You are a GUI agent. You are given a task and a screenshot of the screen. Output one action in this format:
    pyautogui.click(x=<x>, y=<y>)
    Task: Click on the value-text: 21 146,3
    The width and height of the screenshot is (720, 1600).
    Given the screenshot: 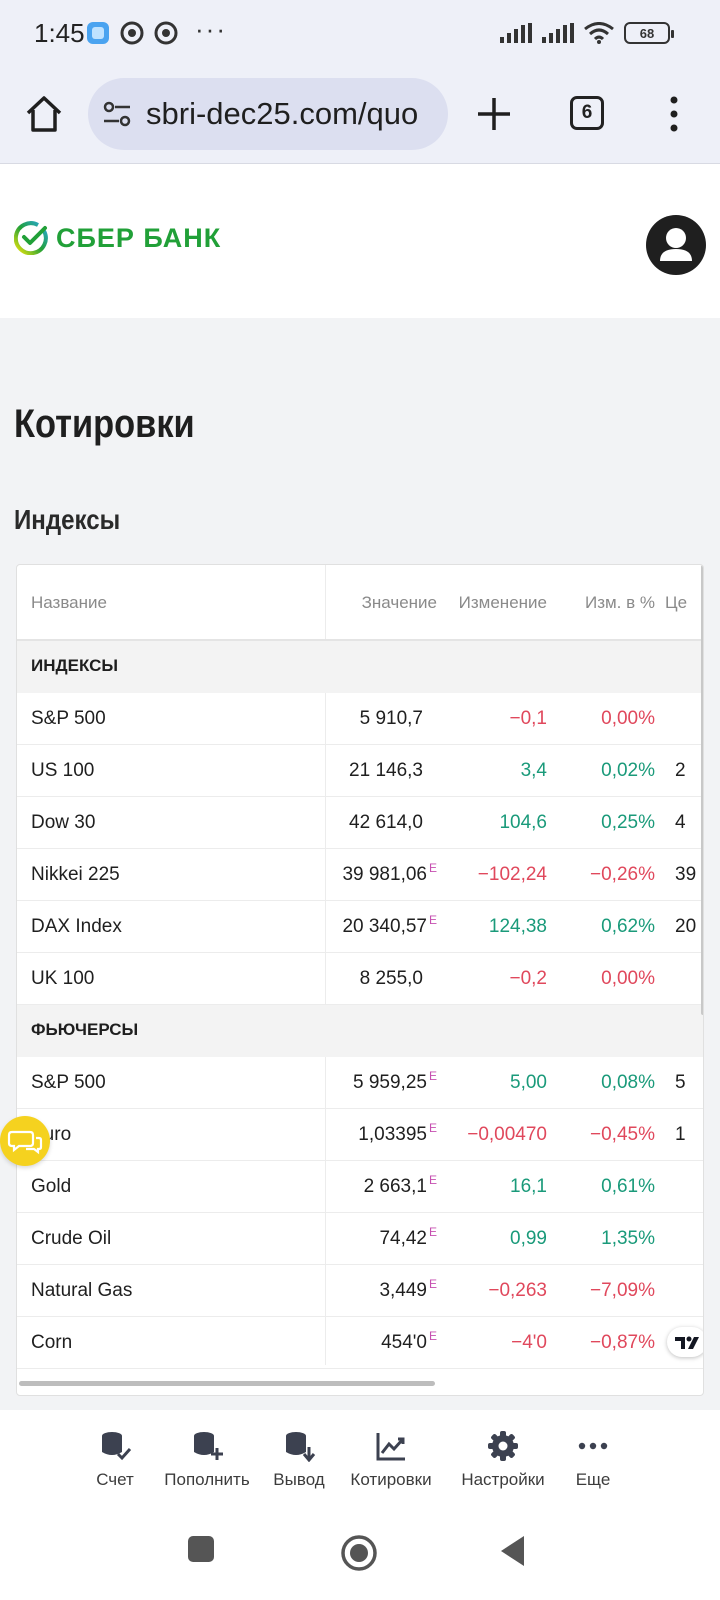 What is the action you would take?
    pyautogui.click(x=386, y=770)
    